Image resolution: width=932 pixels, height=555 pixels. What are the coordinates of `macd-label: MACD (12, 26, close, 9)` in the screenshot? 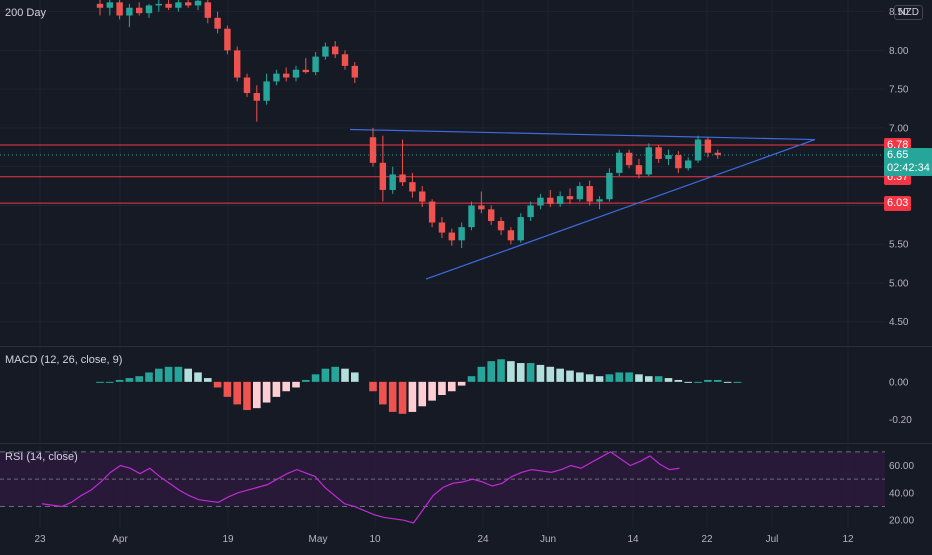 It's located at (64, 360).